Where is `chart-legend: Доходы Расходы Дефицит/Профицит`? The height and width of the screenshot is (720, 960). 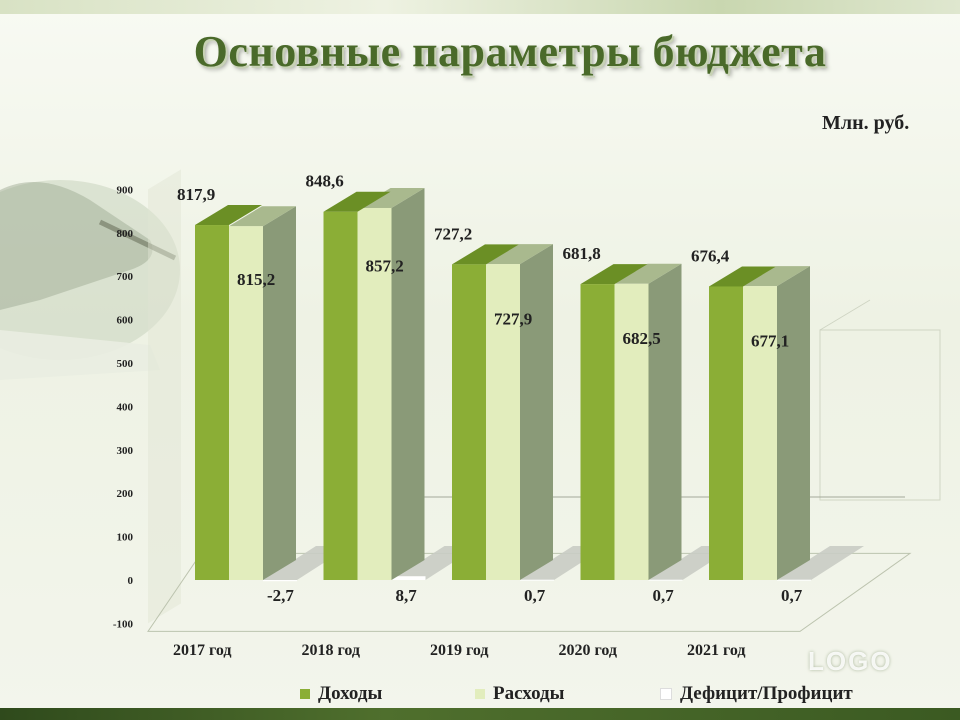
chart-legend: Доходы Расходы Дефицит/Профицит is located at coordinates (610, 694).